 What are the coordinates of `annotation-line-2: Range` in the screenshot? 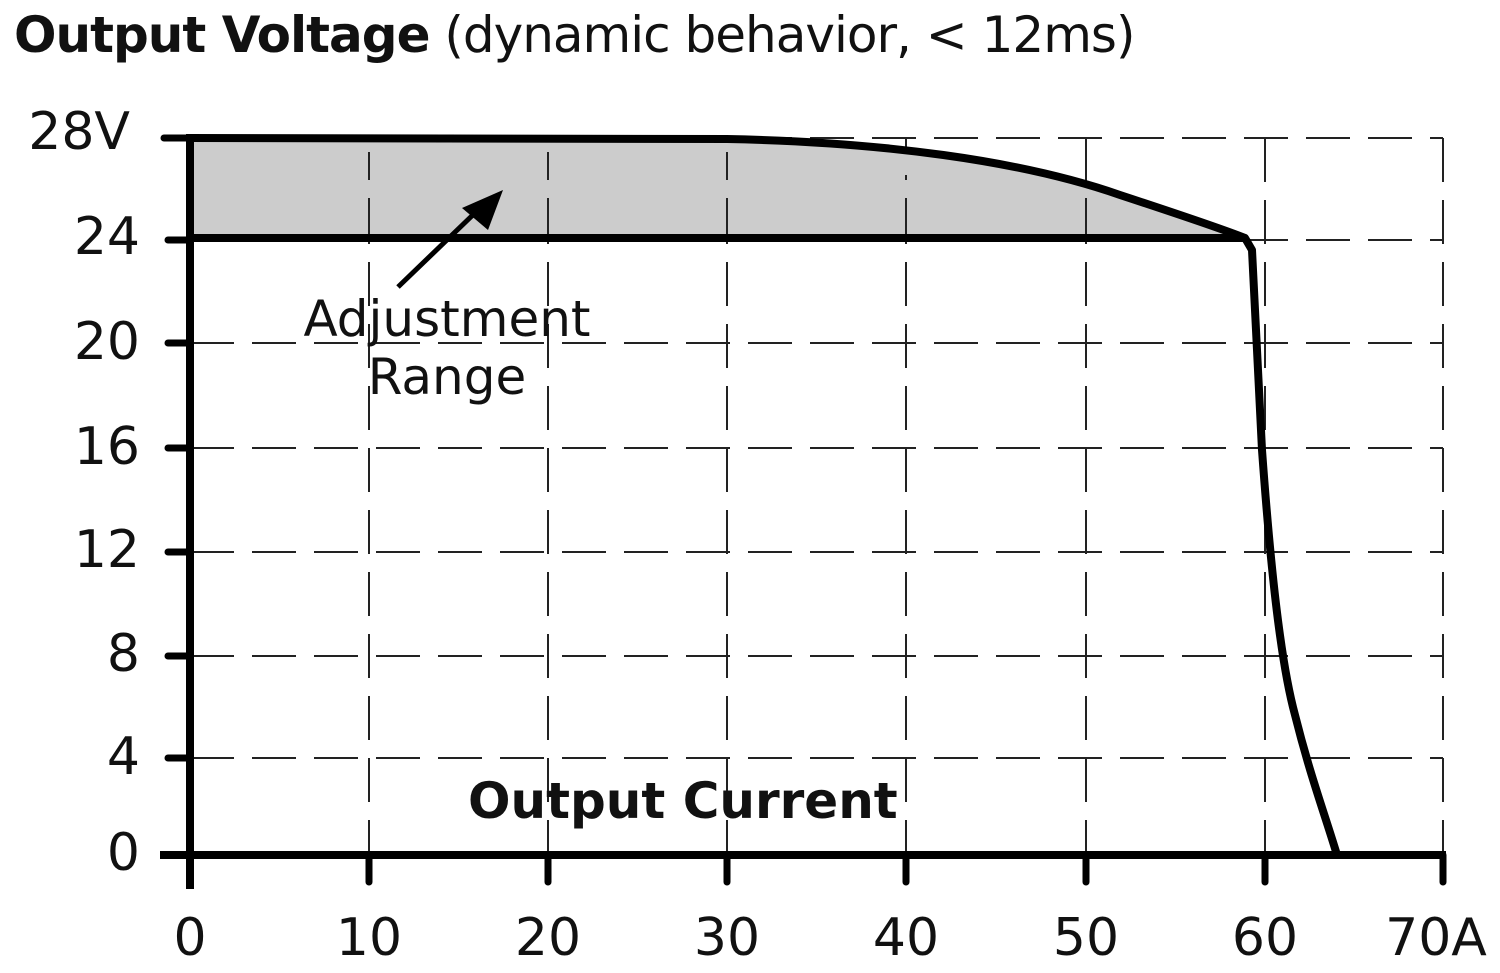 It's located at (447, 377).